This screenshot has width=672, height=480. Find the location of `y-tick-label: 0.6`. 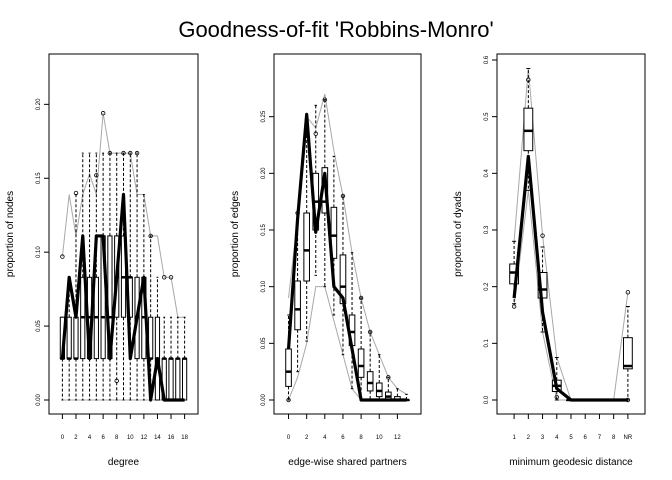

y-tick-label: 0.6 is located at coordinates (487, 59).